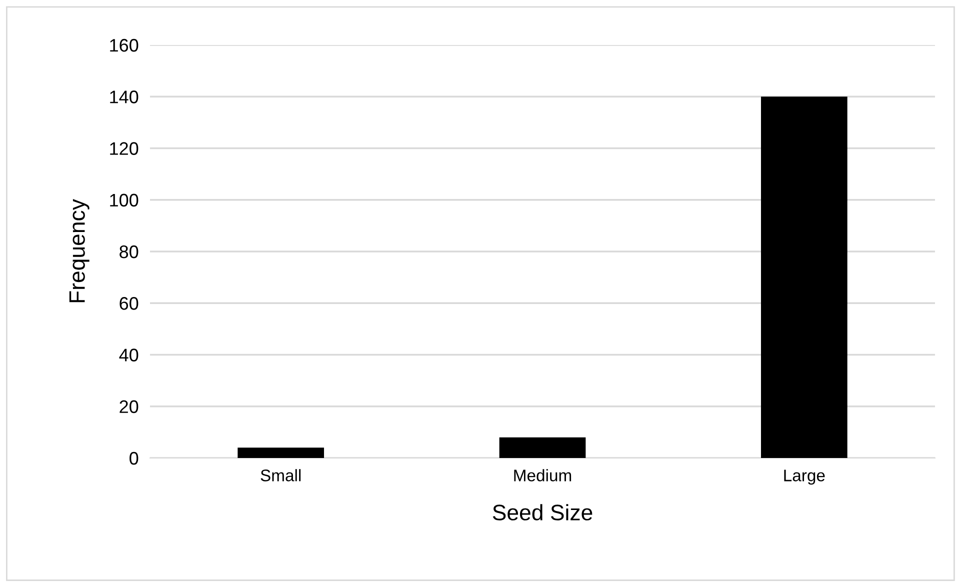 This screenshot has width=959, height=582. What do you see at coordinates (124, 200) in the screenshot?
I see `y-tick-label: 100` at bounding box center [124, 200].